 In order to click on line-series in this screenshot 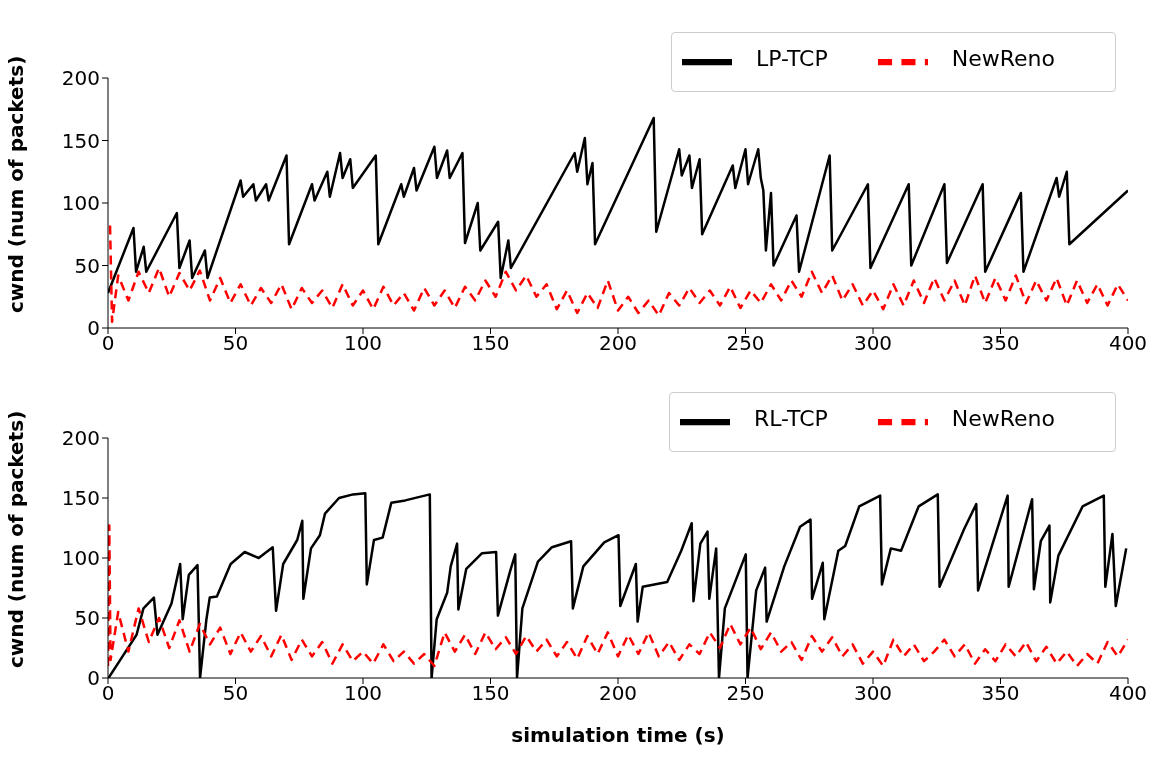, I will do `click(618, 273)`.